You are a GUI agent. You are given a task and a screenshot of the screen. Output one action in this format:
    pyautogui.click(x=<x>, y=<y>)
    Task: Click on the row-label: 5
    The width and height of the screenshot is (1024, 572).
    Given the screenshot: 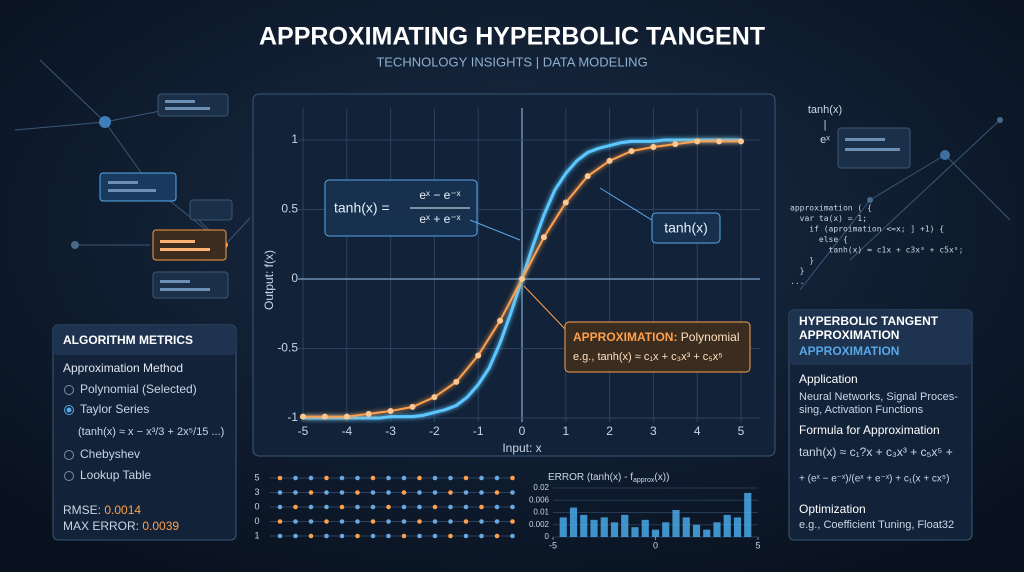 What is the action you would take?
    pyautogui.click(x=256, y=477)
    